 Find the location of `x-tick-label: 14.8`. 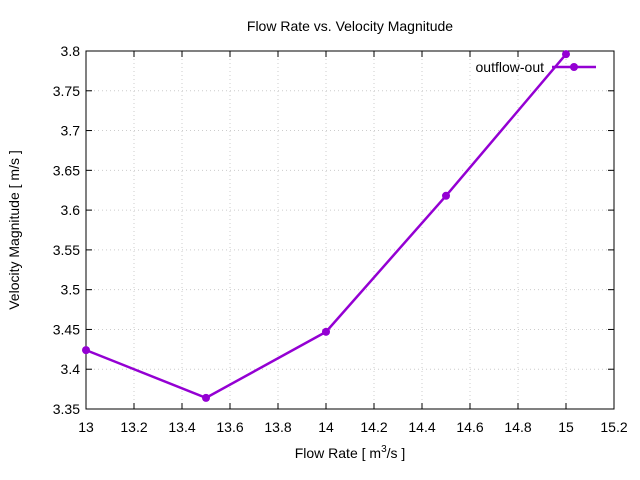

x-tick-label: 14.8 is located at coordinates (517, 427).